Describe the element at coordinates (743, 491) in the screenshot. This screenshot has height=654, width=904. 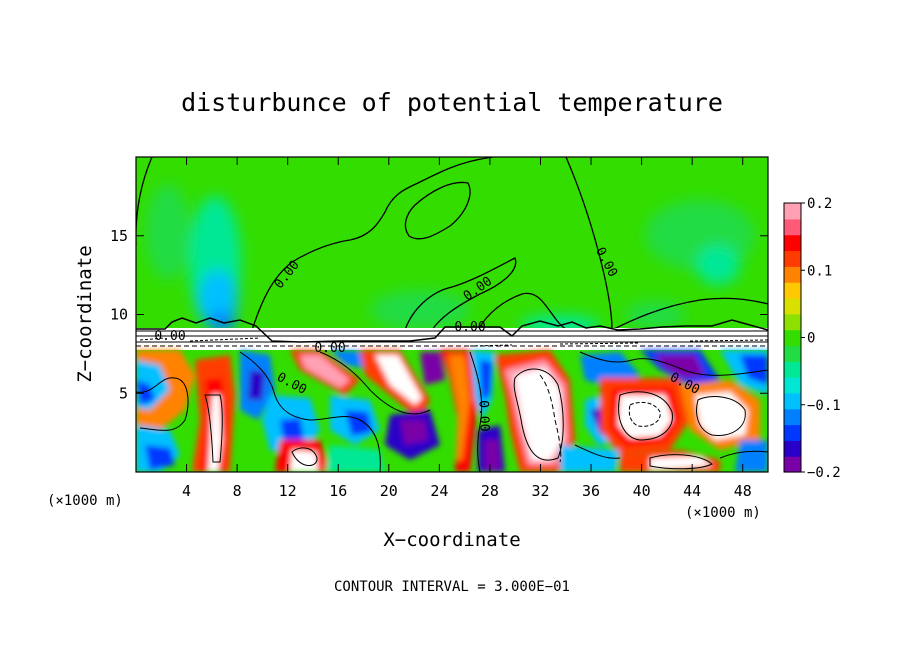
I see `x-tick-label: 48` at that location.